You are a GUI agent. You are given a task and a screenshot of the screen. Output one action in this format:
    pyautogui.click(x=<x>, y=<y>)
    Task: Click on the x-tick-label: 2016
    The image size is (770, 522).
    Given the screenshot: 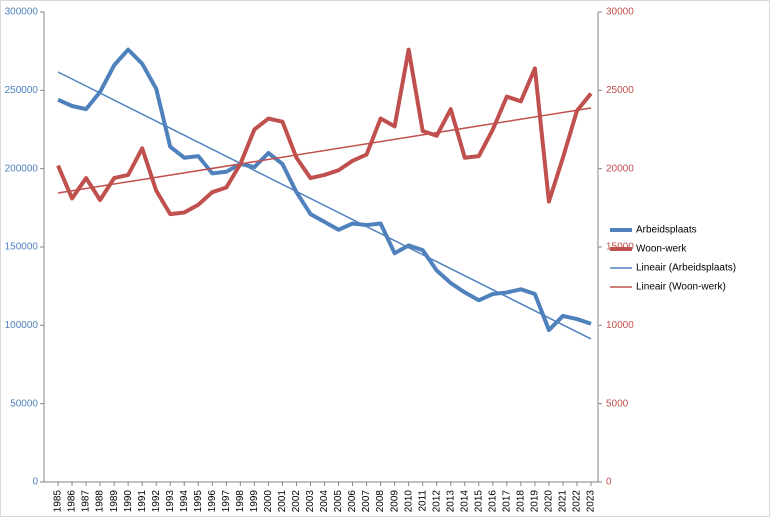 What is the action you would take?
    pyautogui.click(x=492, y=501)
    